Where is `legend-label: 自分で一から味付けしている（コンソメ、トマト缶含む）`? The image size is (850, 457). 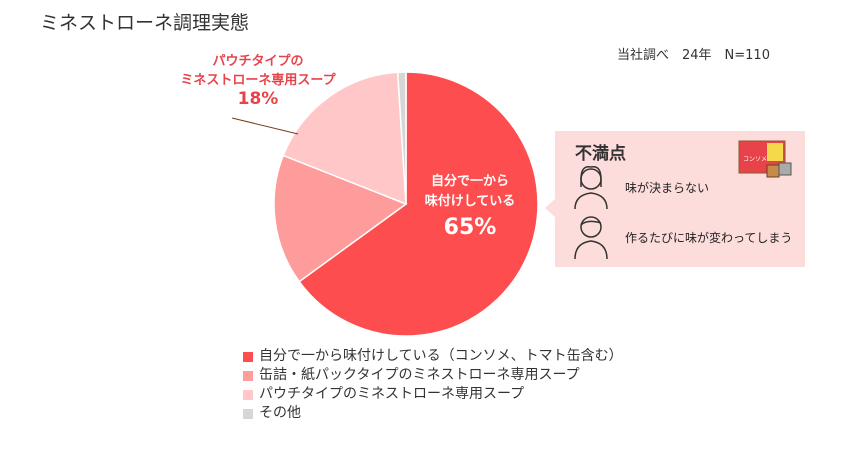
legend-label: 自分で一から味付けしている（コンソメ、トマト缶含む） is located at coordinates (441, 356).